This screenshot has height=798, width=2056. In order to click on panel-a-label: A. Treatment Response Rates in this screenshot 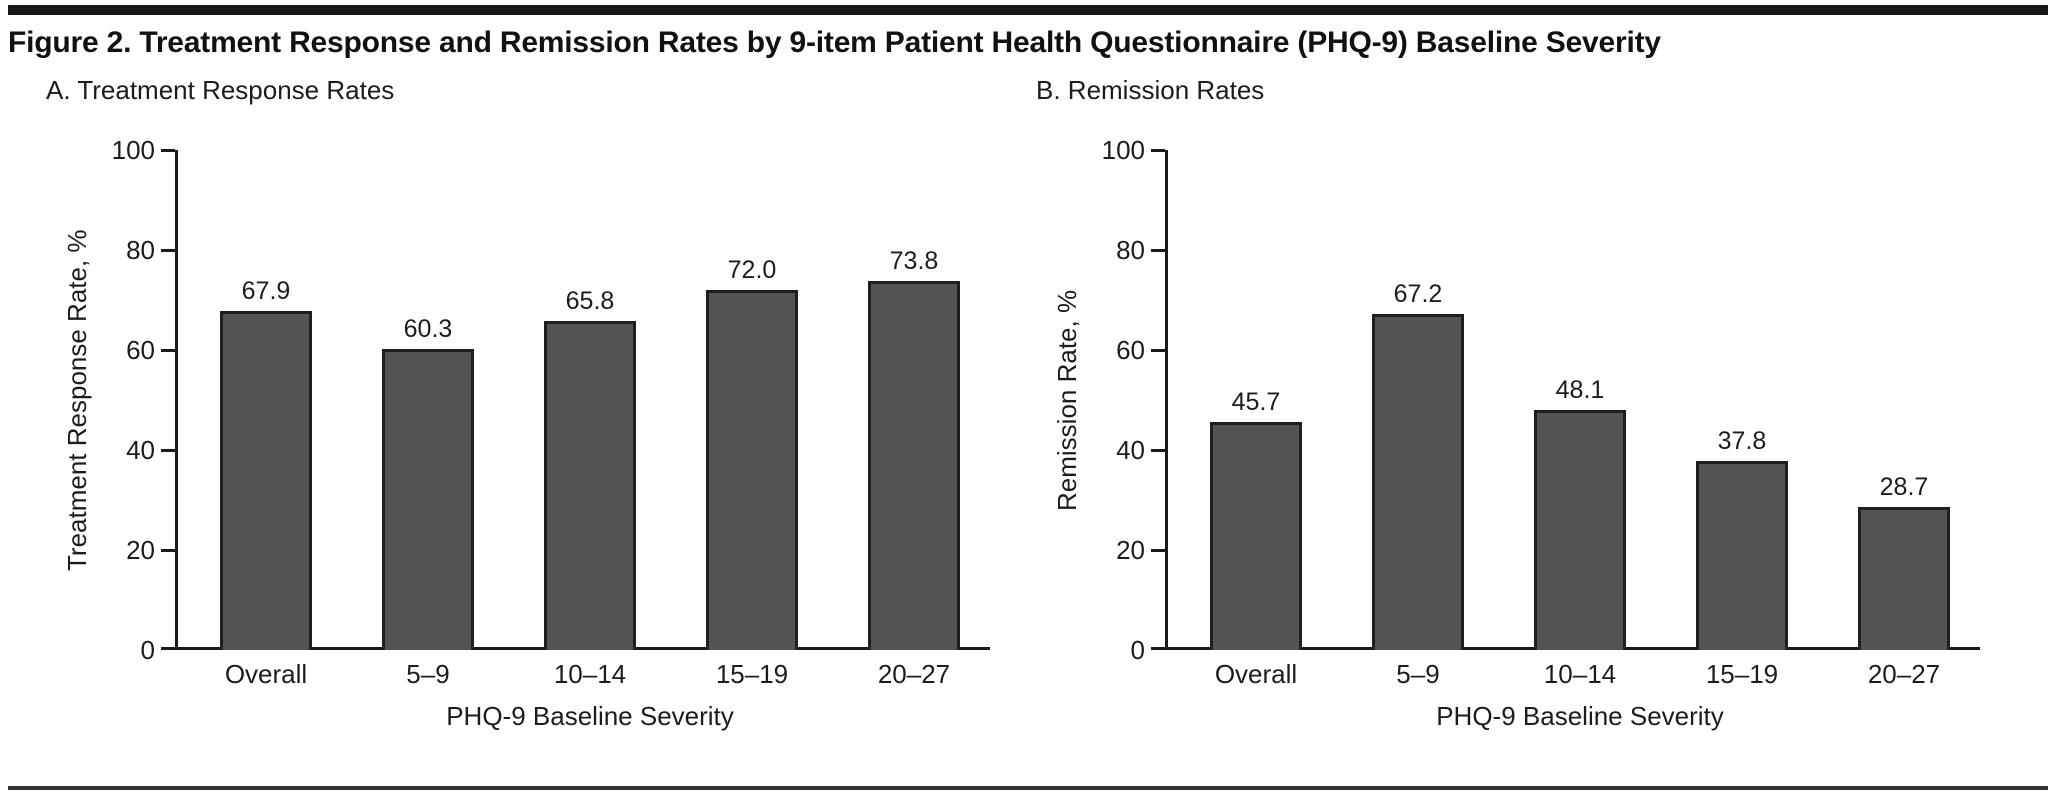, I will do `click(220, 90)`.